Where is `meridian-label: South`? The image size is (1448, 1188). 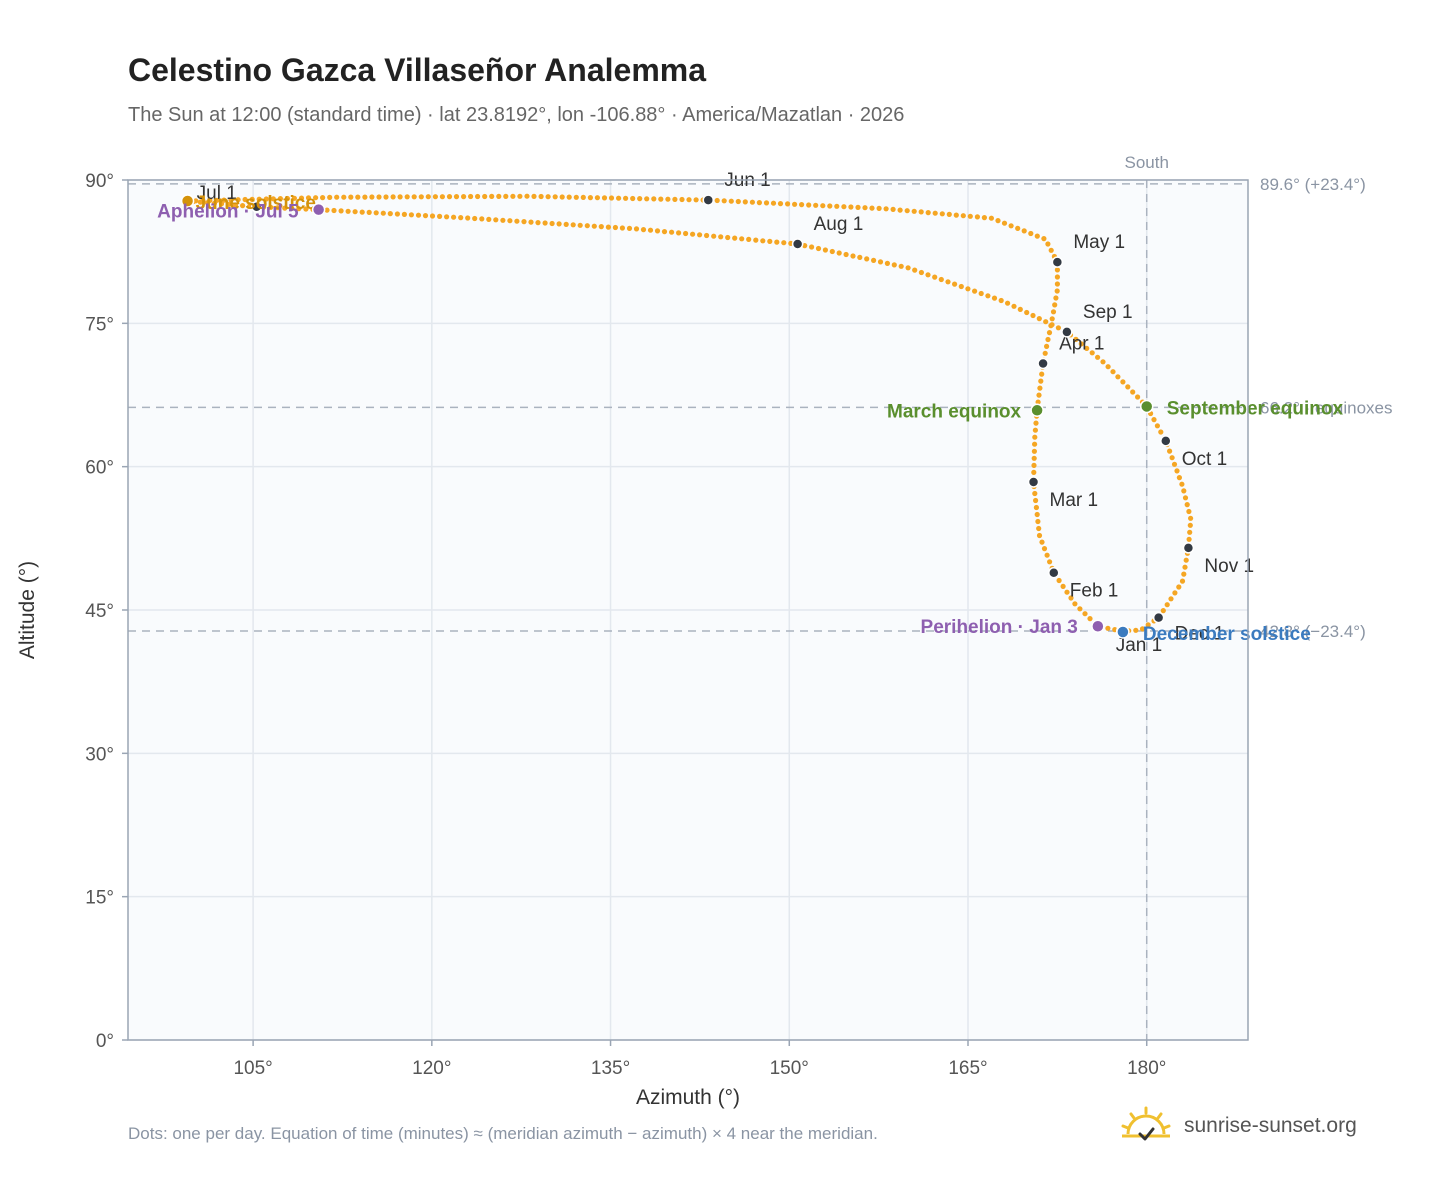 meridian-label: South is located at coordinates (1147, 162).